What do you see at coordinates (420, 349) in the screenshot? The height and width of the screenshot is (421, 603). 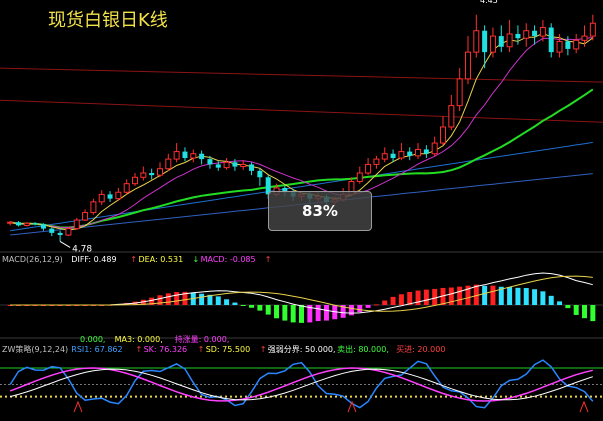 I see `zw-header-item: 买进: 20.000` at bounding box center [420, 349].